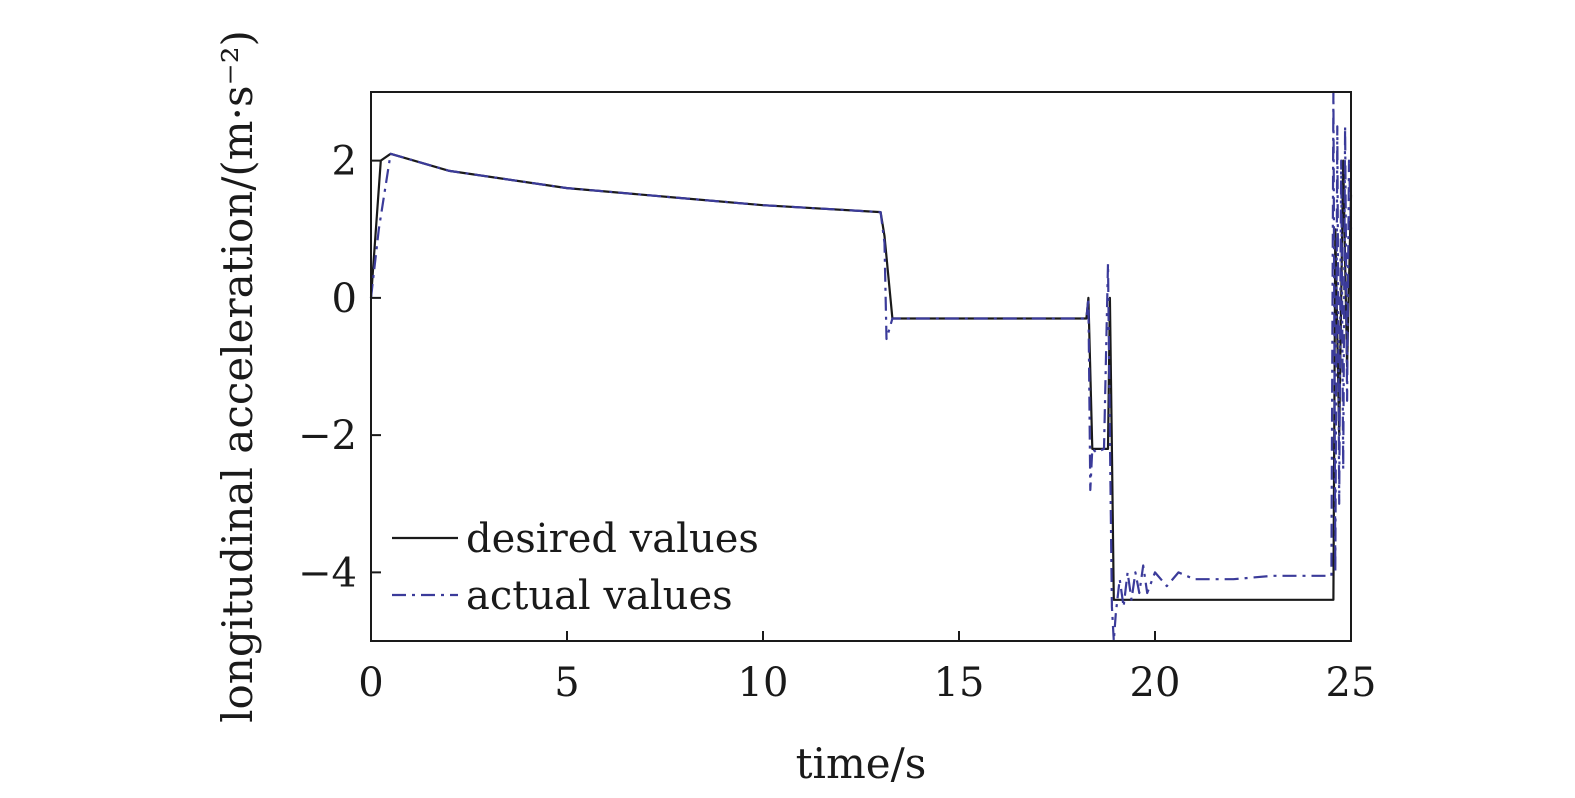 This screenshot has width=1575, height=798. I want to click on legend-label-desired: desired values, so click(612, 539).